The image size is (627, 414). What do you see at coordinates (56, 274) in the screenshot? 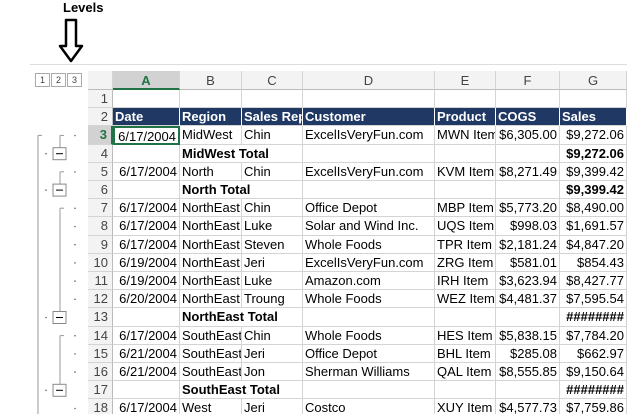
I see `outline-area` at bounding box center [56, 274].